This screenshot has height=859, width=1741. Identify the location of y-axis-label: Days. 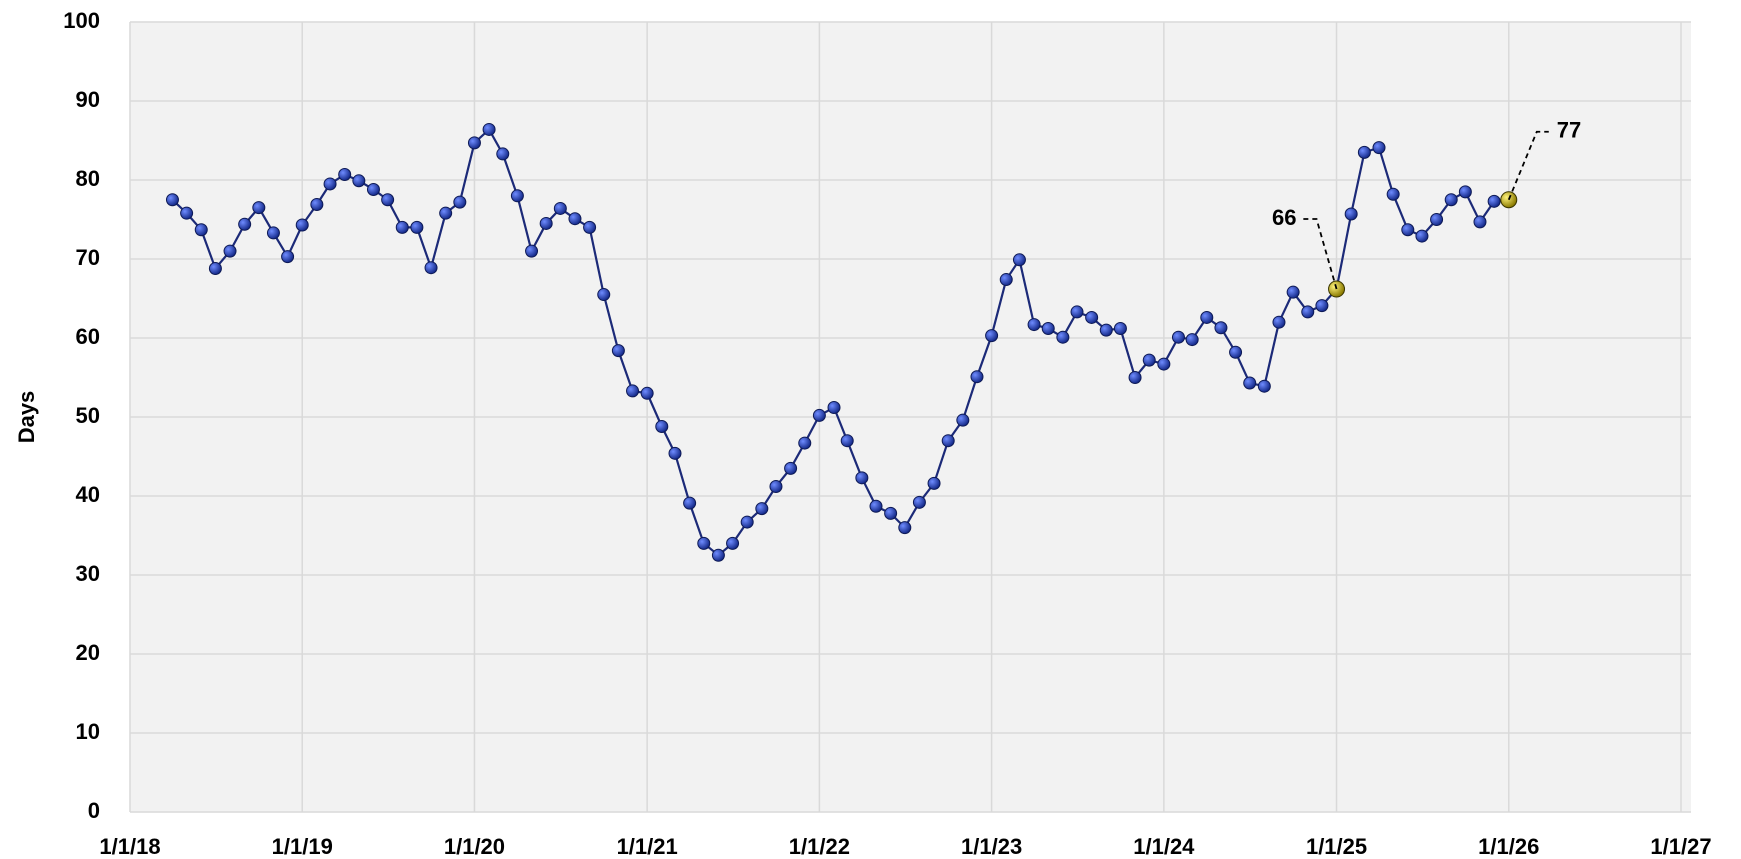
(26, 417).